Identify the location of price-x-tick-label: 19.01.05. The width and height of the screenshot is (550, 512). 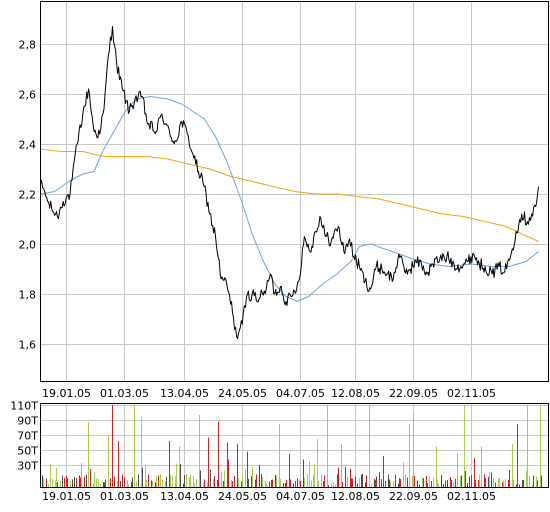
(66, 393).